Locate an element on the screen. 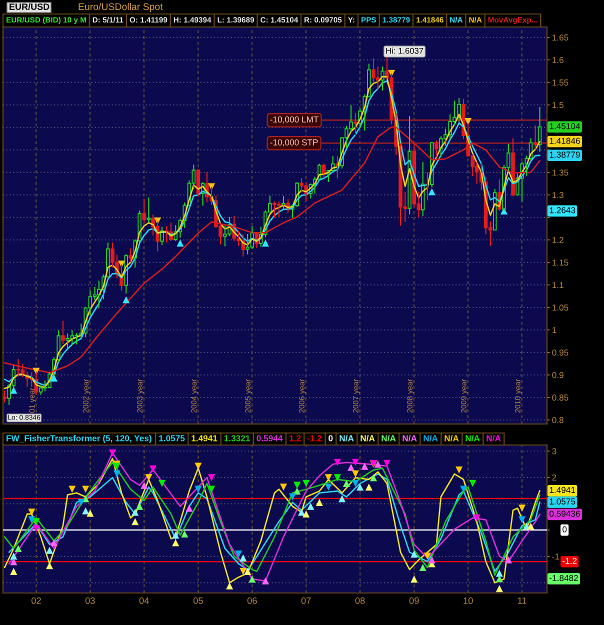 The image size is (604, 625). text: 1.4941 is located at coordinates (205, 438).